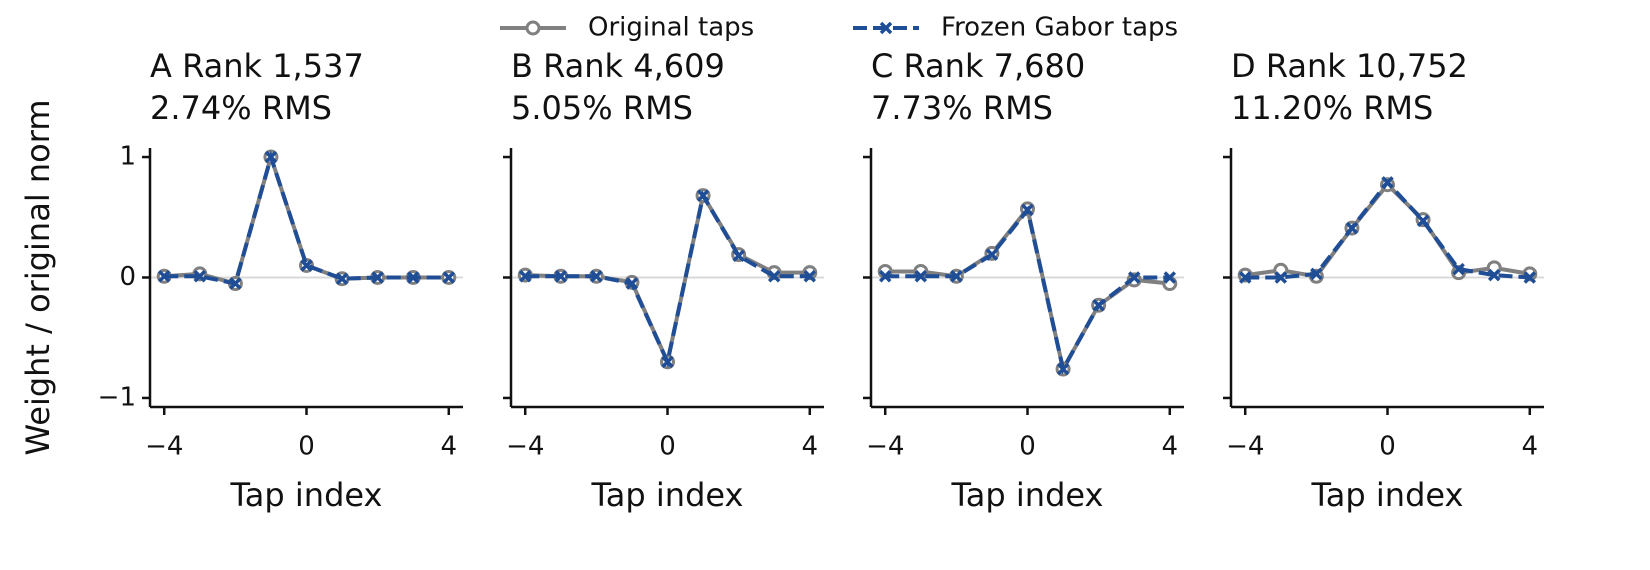  What do you see at coordinates (241, 108) in the screenshot?
I see `panel-subtitle: 2.74% RMS` at bounding box center [241, 108].